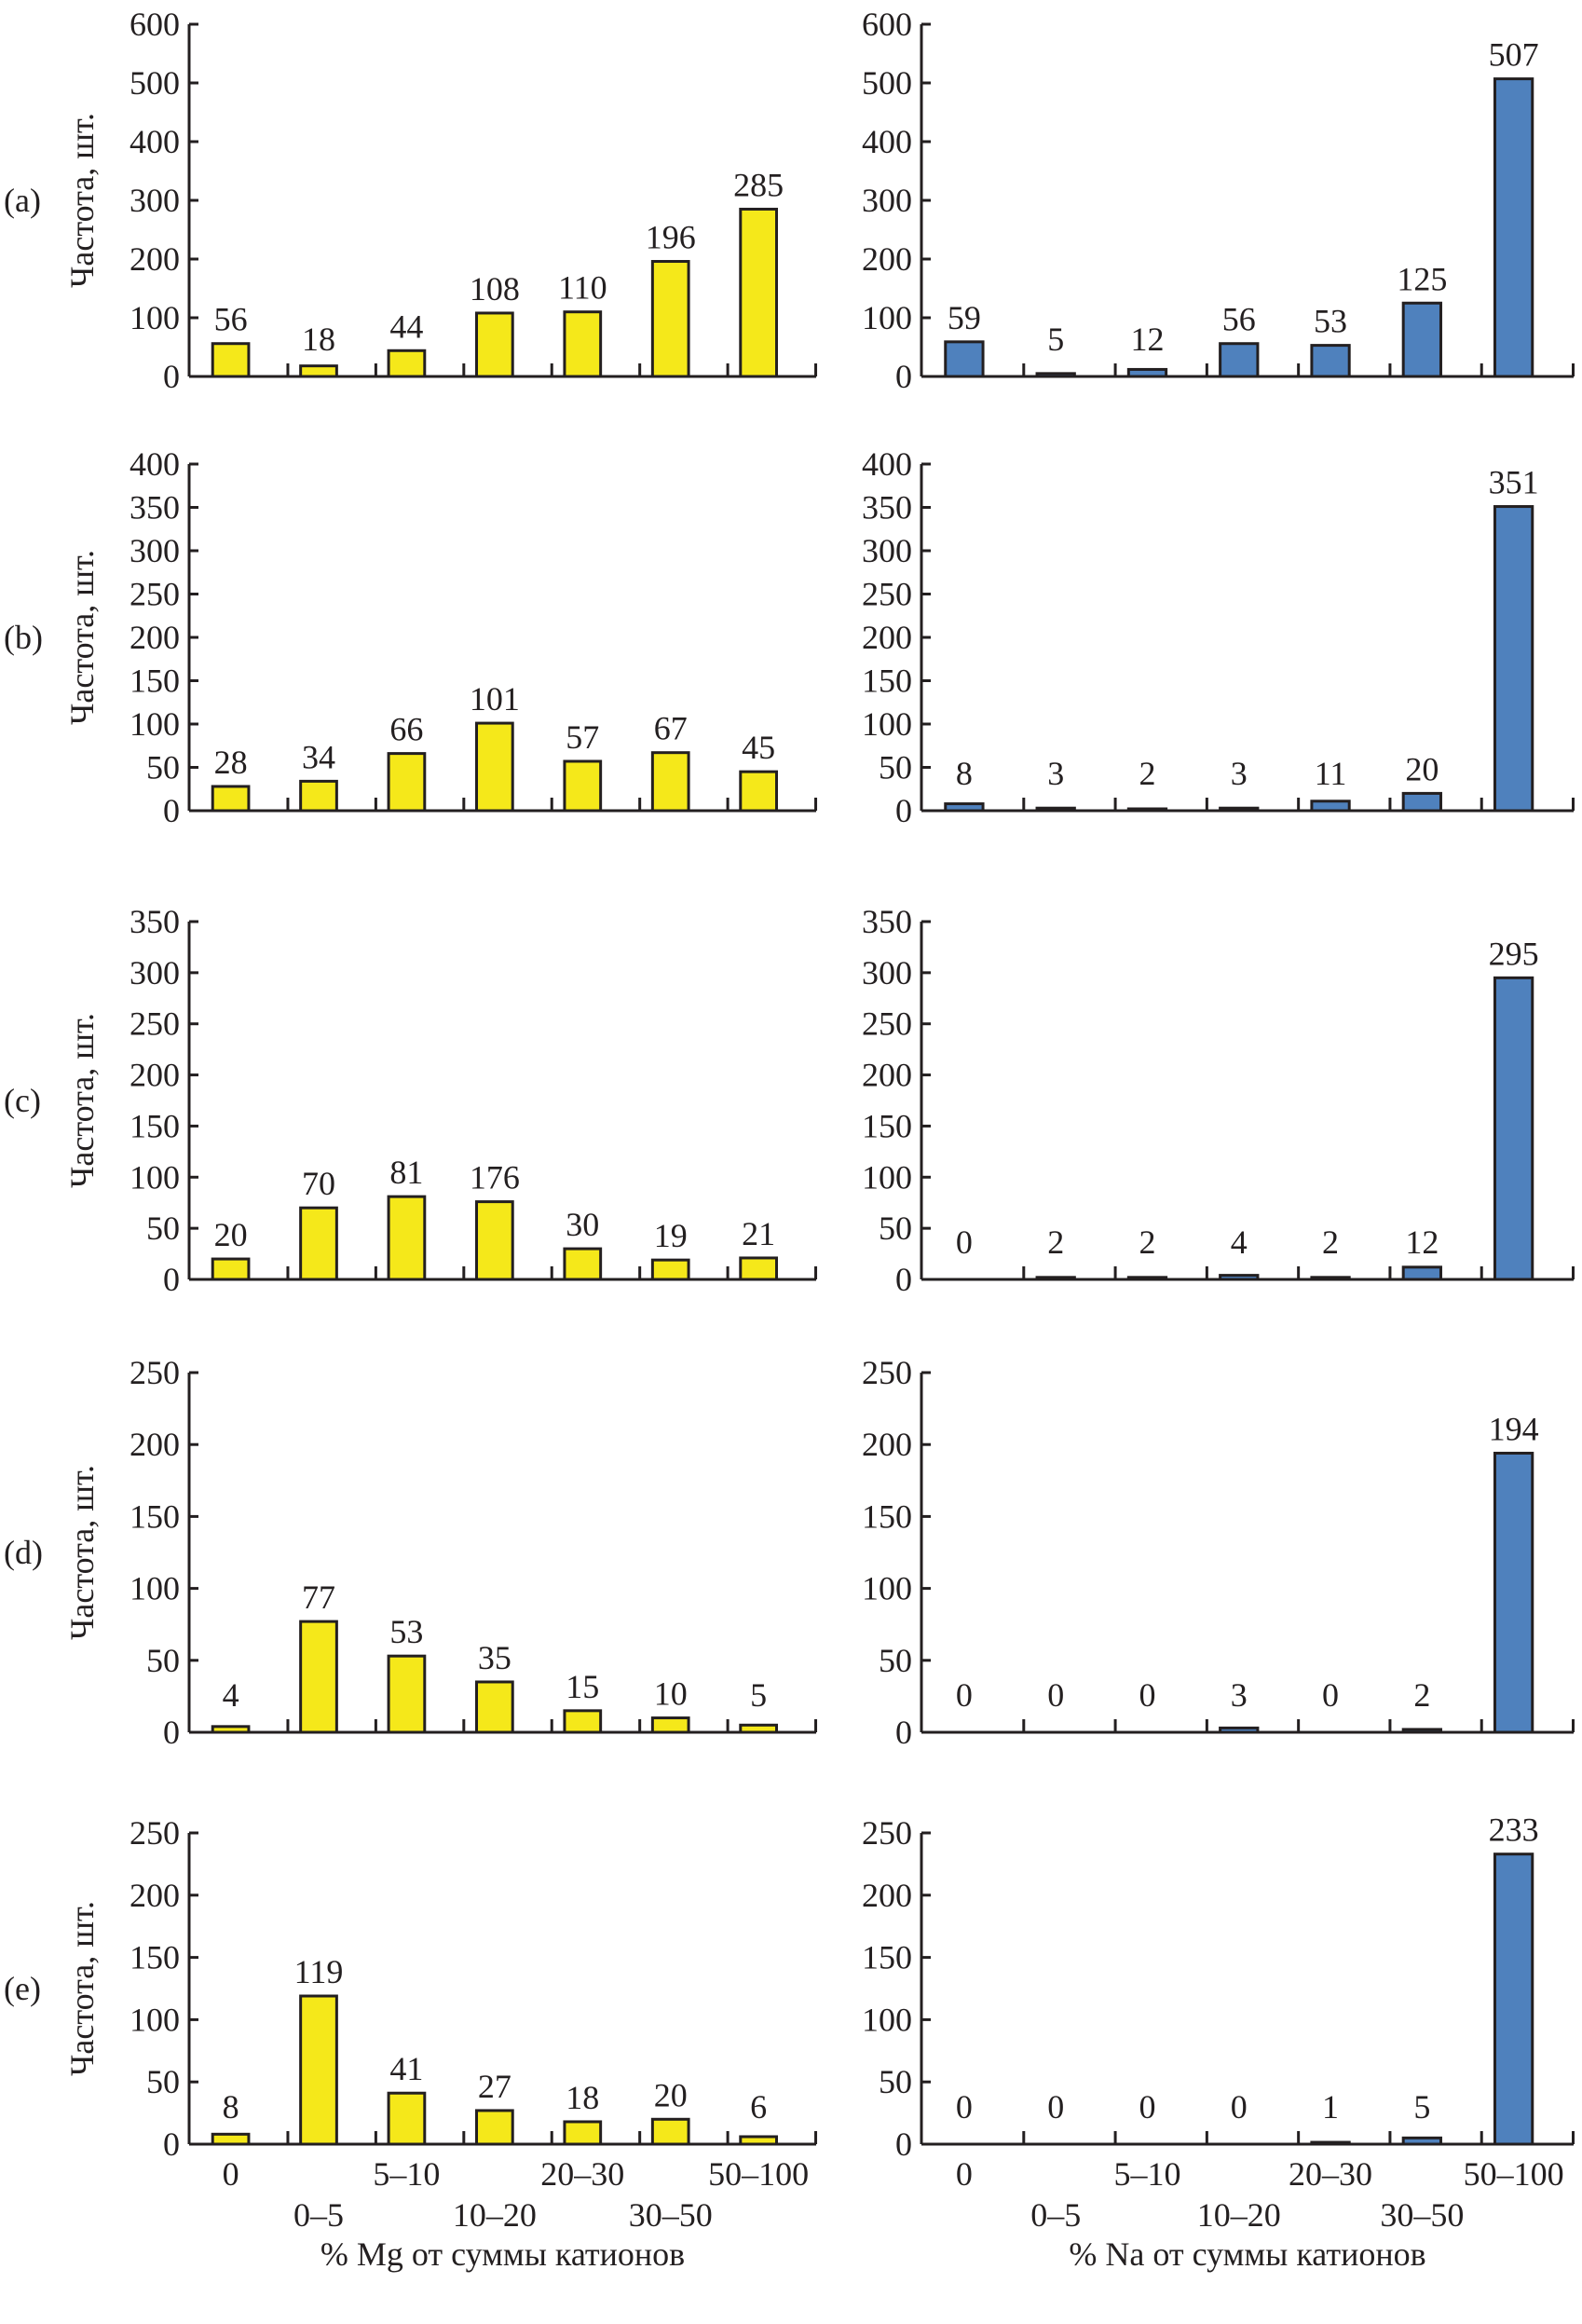  What do you see at coordinates (318, 1597) in the screenshot?
I see `bar-value-label: 77` at bounding box center [318, 1597].